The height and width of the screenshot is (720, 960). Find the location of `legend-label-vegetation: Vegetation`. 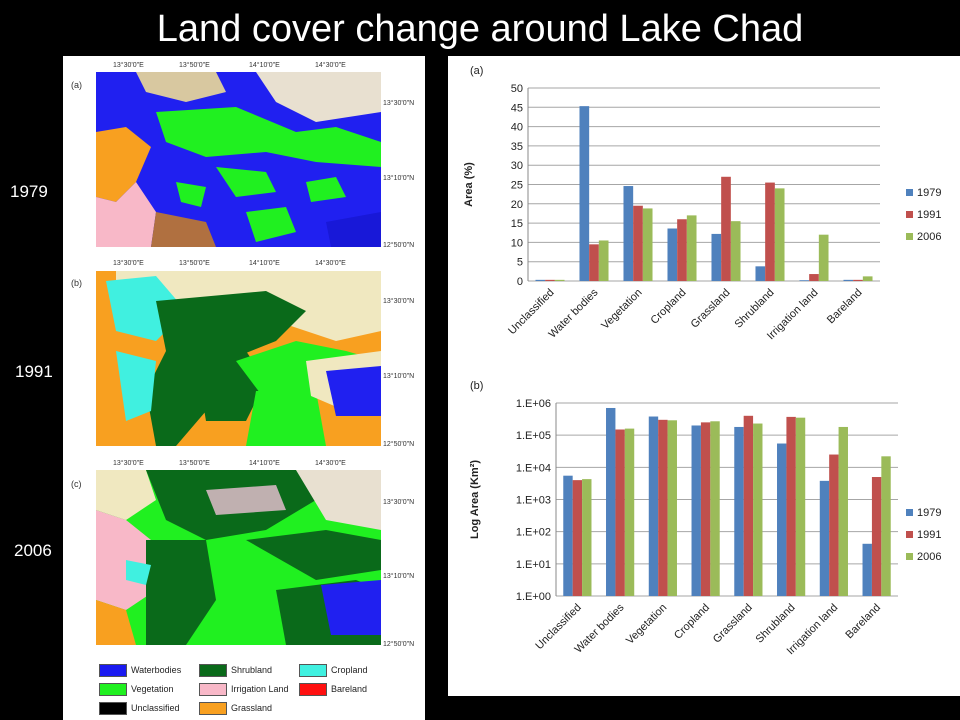

legend-label-vegetation: Vegetation is located at coordinates (152, 689).